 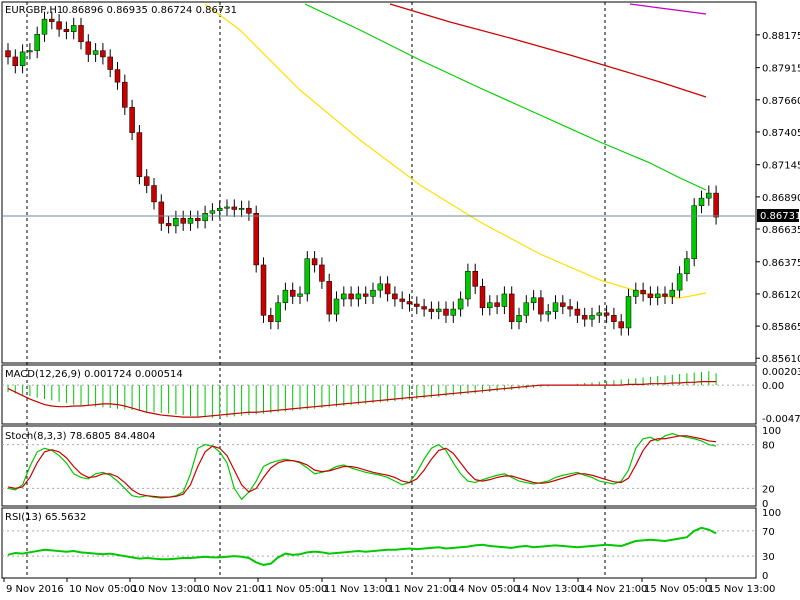 I want to click on stochastic-indicator: 100 80 20 0, so click(x=391, y=468).